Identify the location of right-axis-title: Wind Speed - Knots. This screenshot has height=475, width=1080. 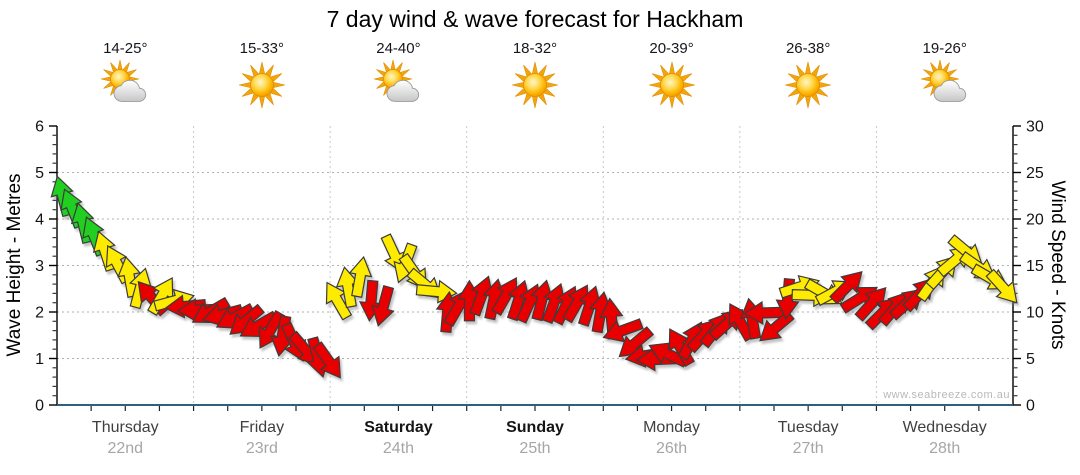
(1057, 265).